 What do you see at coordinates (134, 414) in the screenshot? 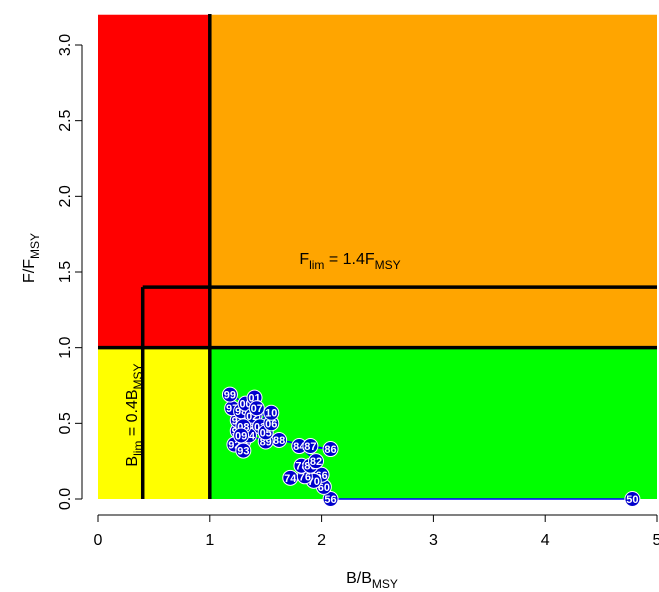
I see `blim-annotation: Blim = 0.4BMSY` at bounding box center [134, 414].